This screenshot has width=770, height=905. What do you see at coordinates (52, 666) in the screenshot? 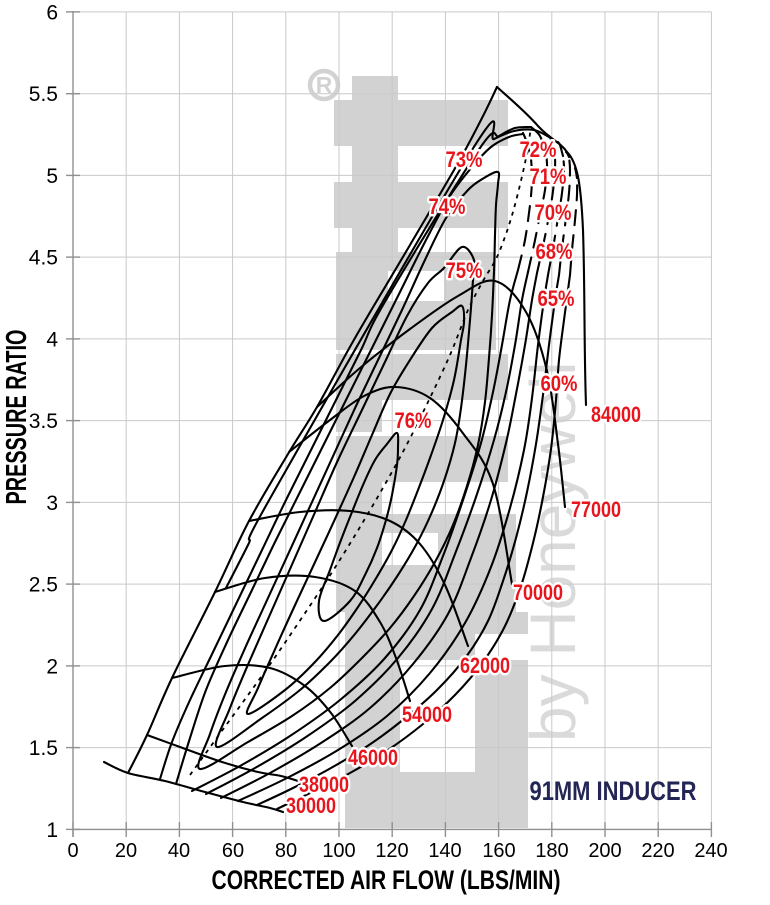
I see `svg-text: 2` at bounding box center [52, 666].